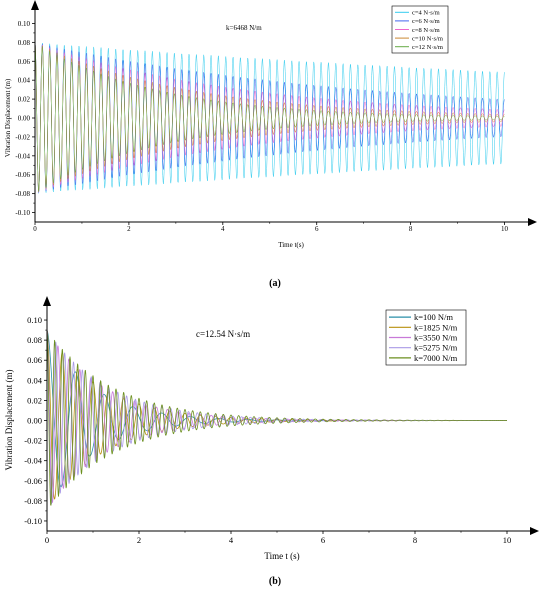 Image resolution: width=550 pixels, height=589 pixels. I want to click on legend-label-1: k=100 N/m, so click(433, 317).